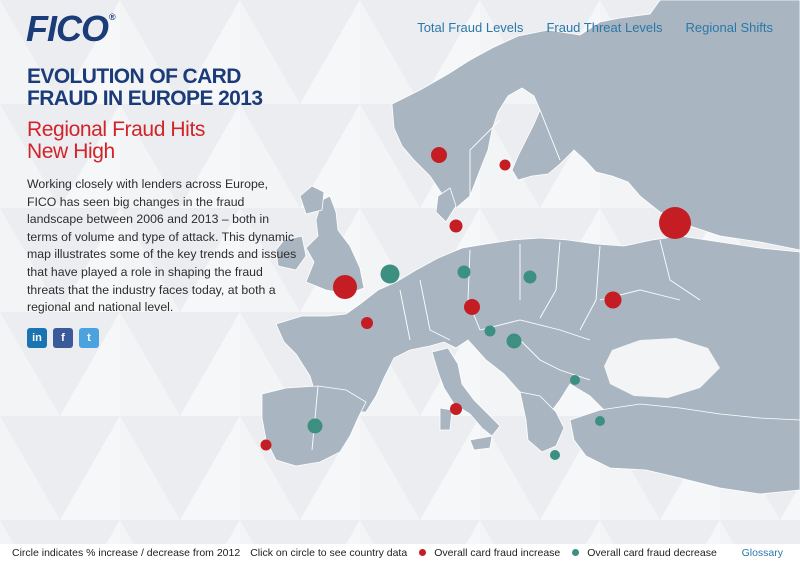 Image resolution: width=800 pixels, height=561 pixels. I want to click on bubble-turkey, so click(600, 421).